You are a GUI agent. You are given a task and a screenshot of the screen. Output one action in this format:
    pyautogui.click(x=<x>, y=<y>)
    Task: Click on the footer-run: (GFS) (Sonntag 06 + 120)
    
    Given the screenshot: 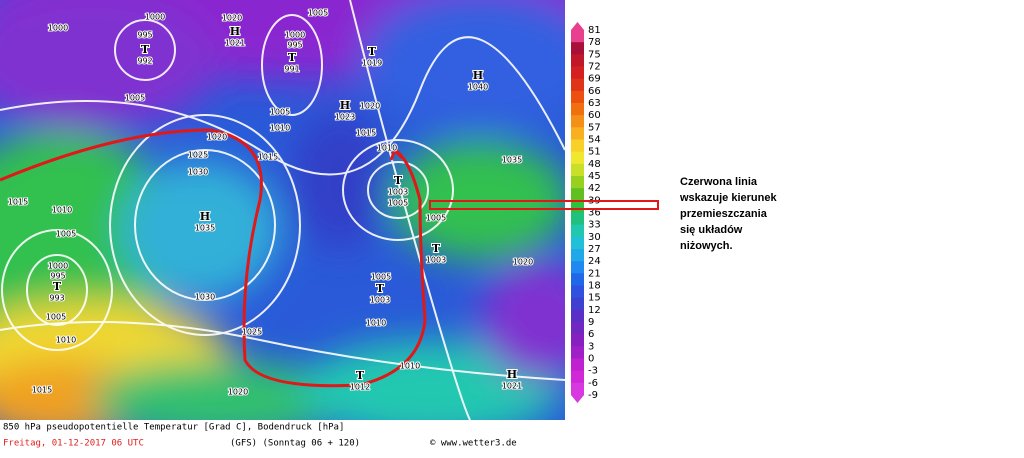 What is the action you would take?
    pyautogui.click(x=295, y=444)
    